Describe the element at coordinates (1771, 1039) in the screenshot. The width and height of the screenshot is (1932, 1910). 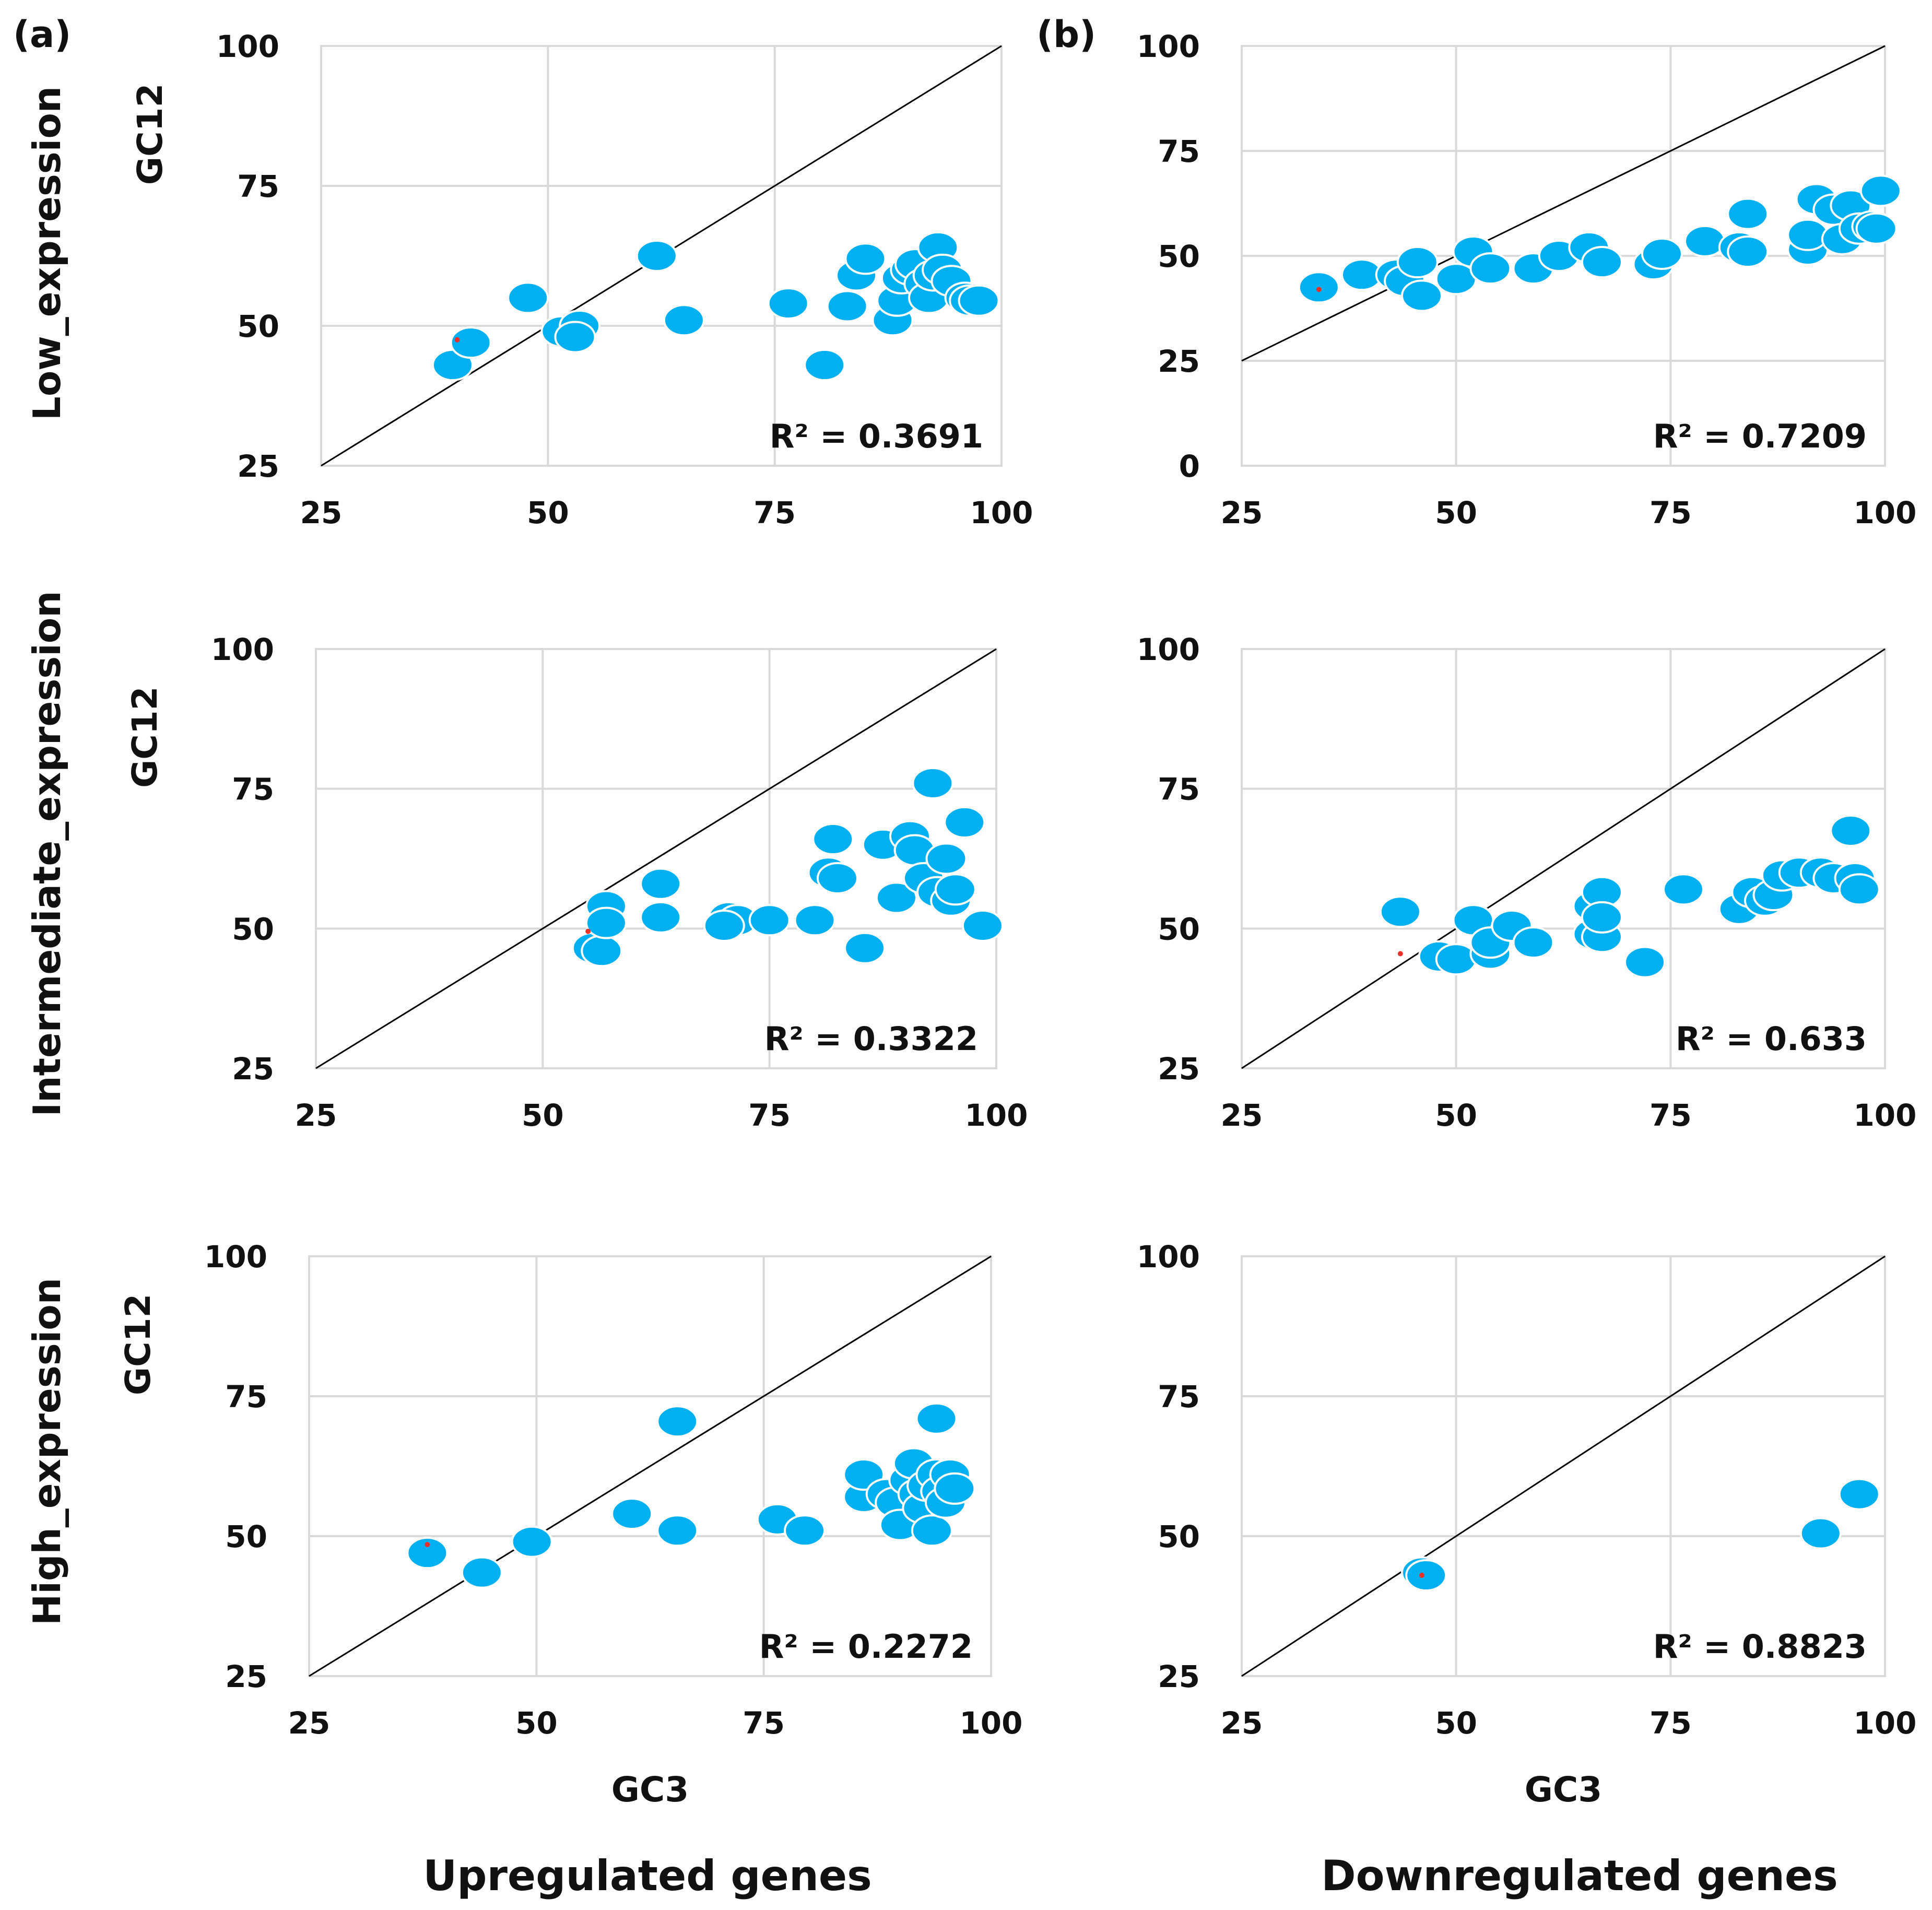
I see `r-squared-label: R² = 0.633` at that location.